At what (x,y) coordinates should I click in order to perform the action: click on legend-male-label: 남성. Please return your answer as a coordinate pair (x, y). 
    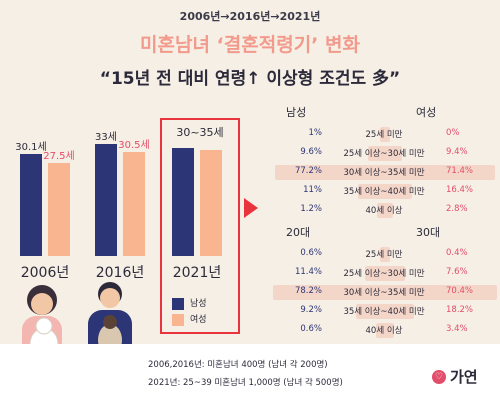
    Looking at the image, I should click on (198, 304).